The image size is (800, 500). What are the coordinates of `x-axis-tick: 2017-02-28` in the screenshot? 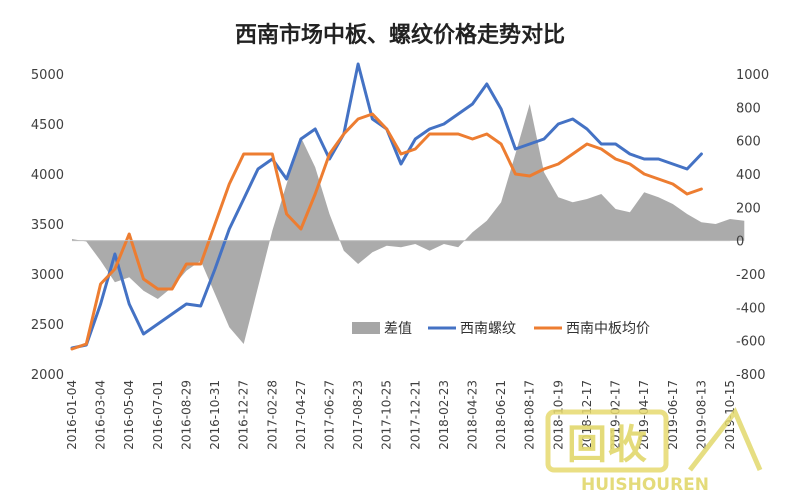 It's located at (272, 415).